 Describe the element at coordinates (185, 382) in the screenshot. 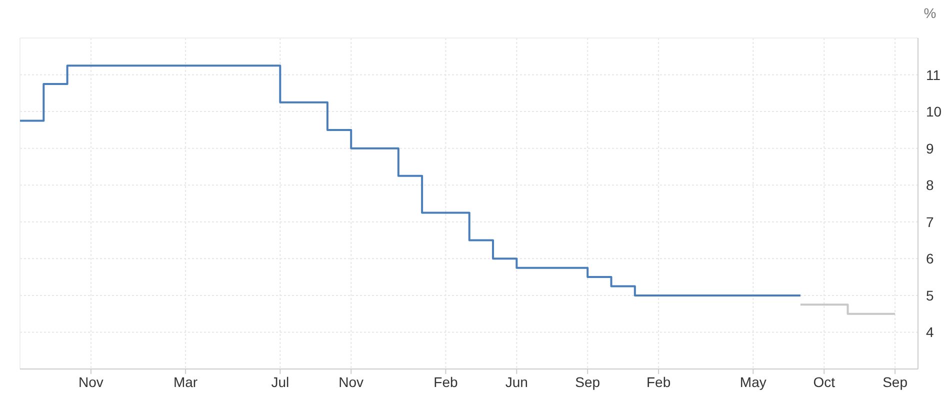

I see `x-tick-label: Mar` at that location.